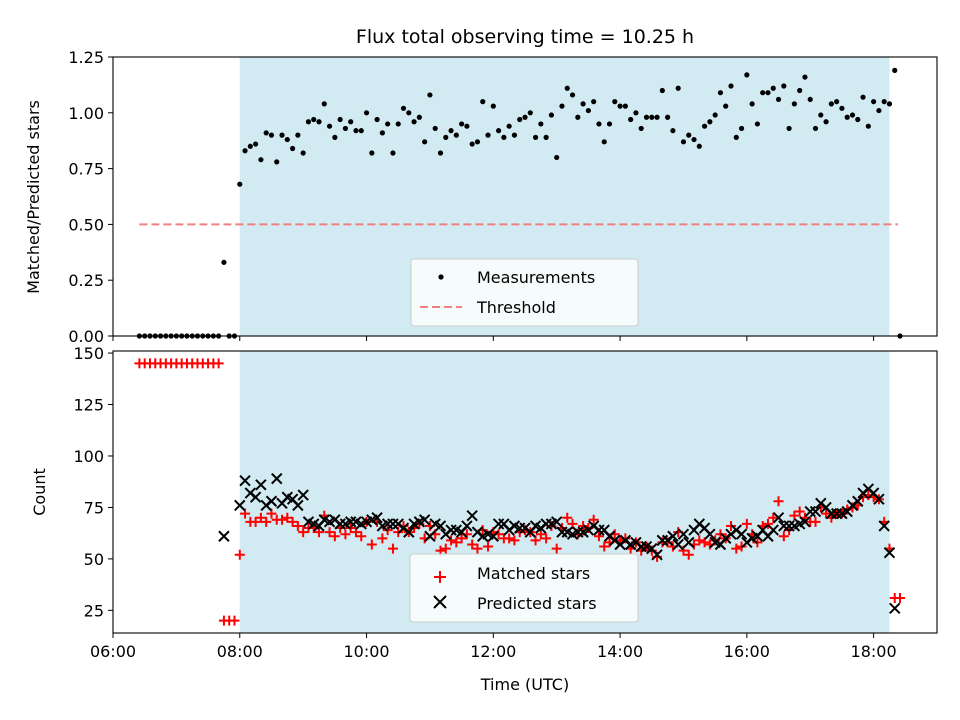  Describe the element at coordinates (537, 603) in the screenshot. I see `legend-predicted-label: Predicted stars` at that location.